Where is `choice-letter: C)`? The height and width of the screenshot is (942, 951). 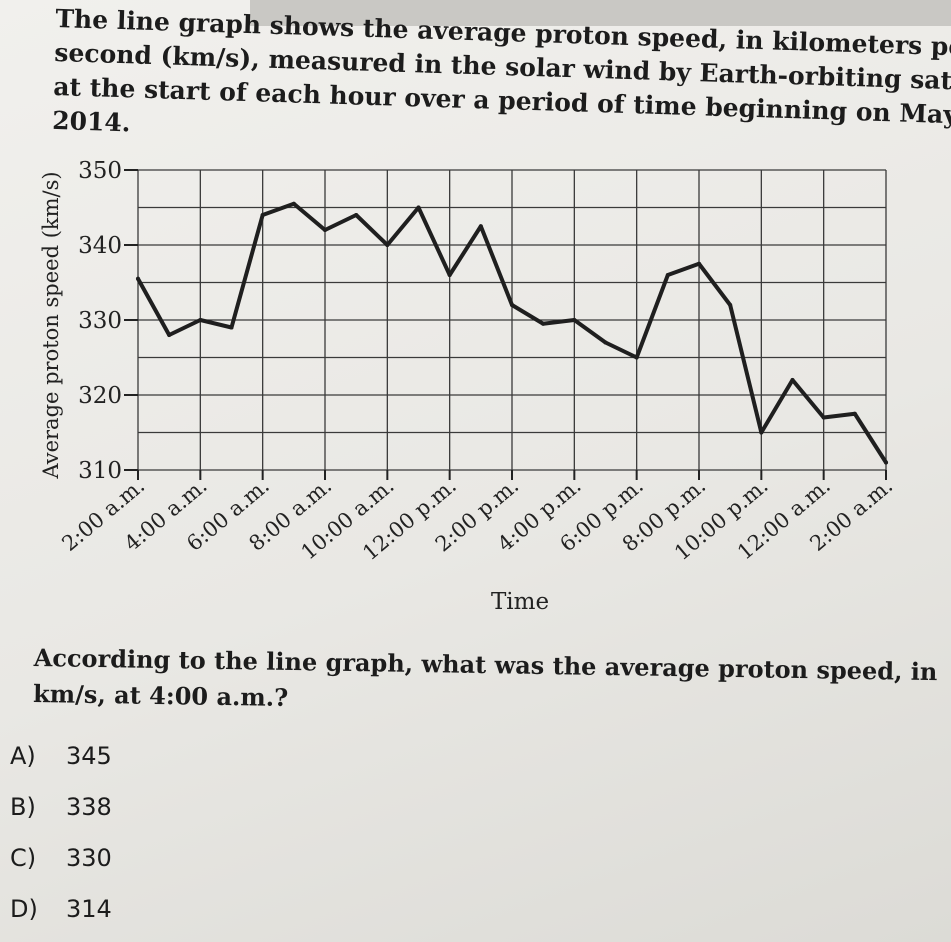 choice-letter: C) is located at coordinates (23, 857).